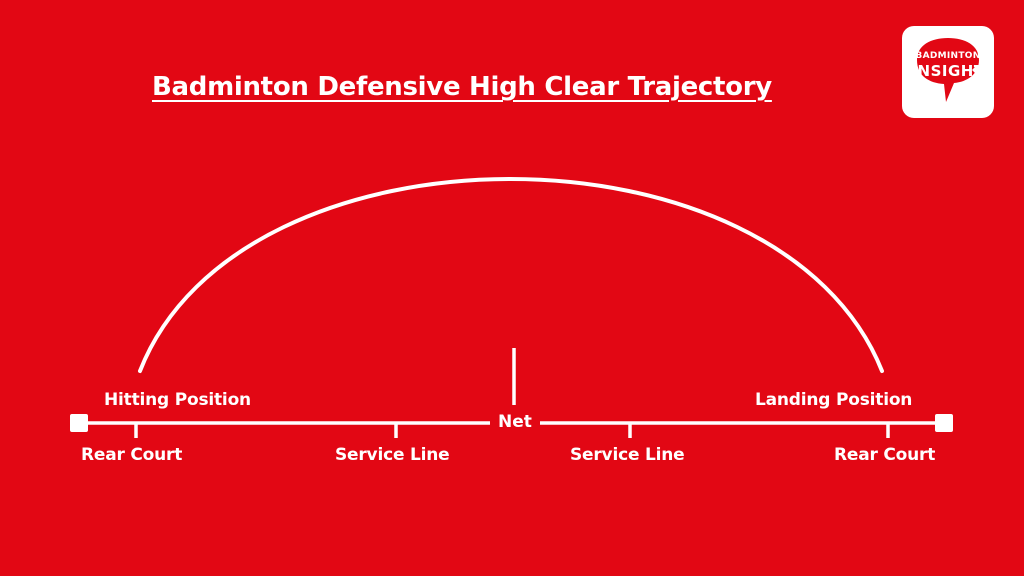 Image resolution: width=1024 pixels, height=576 pixels. I want to click on landing-position-label: Landing Position, so click(834, 400).